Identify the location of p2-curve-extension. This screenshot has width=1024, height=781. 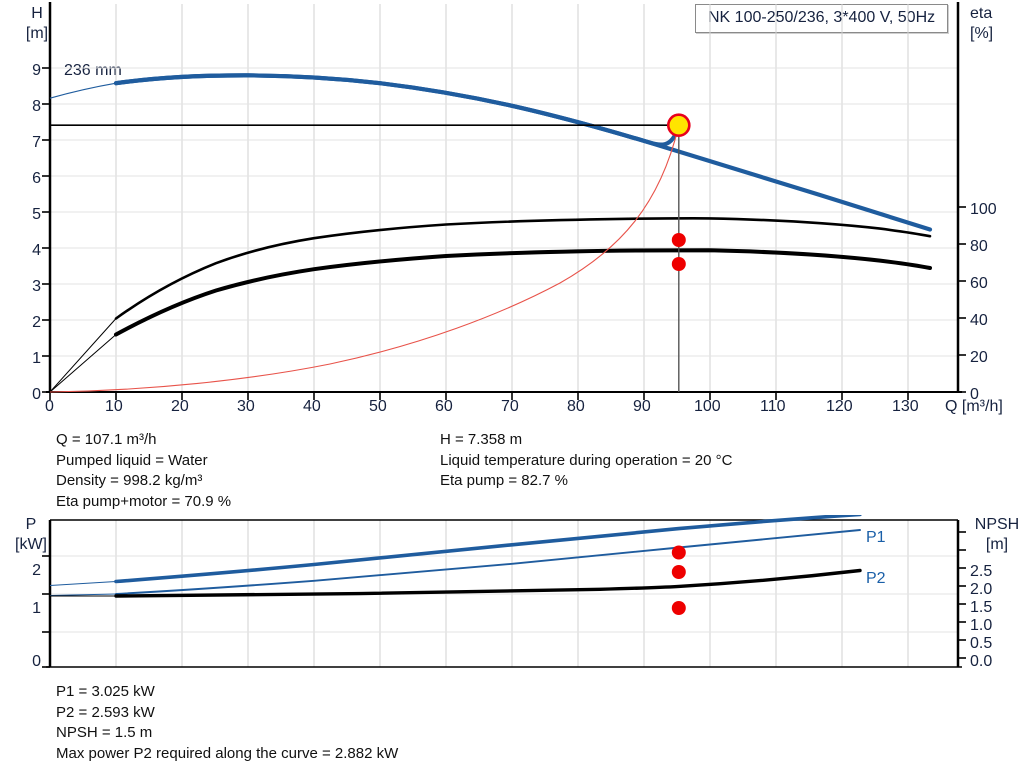
(83, 594).